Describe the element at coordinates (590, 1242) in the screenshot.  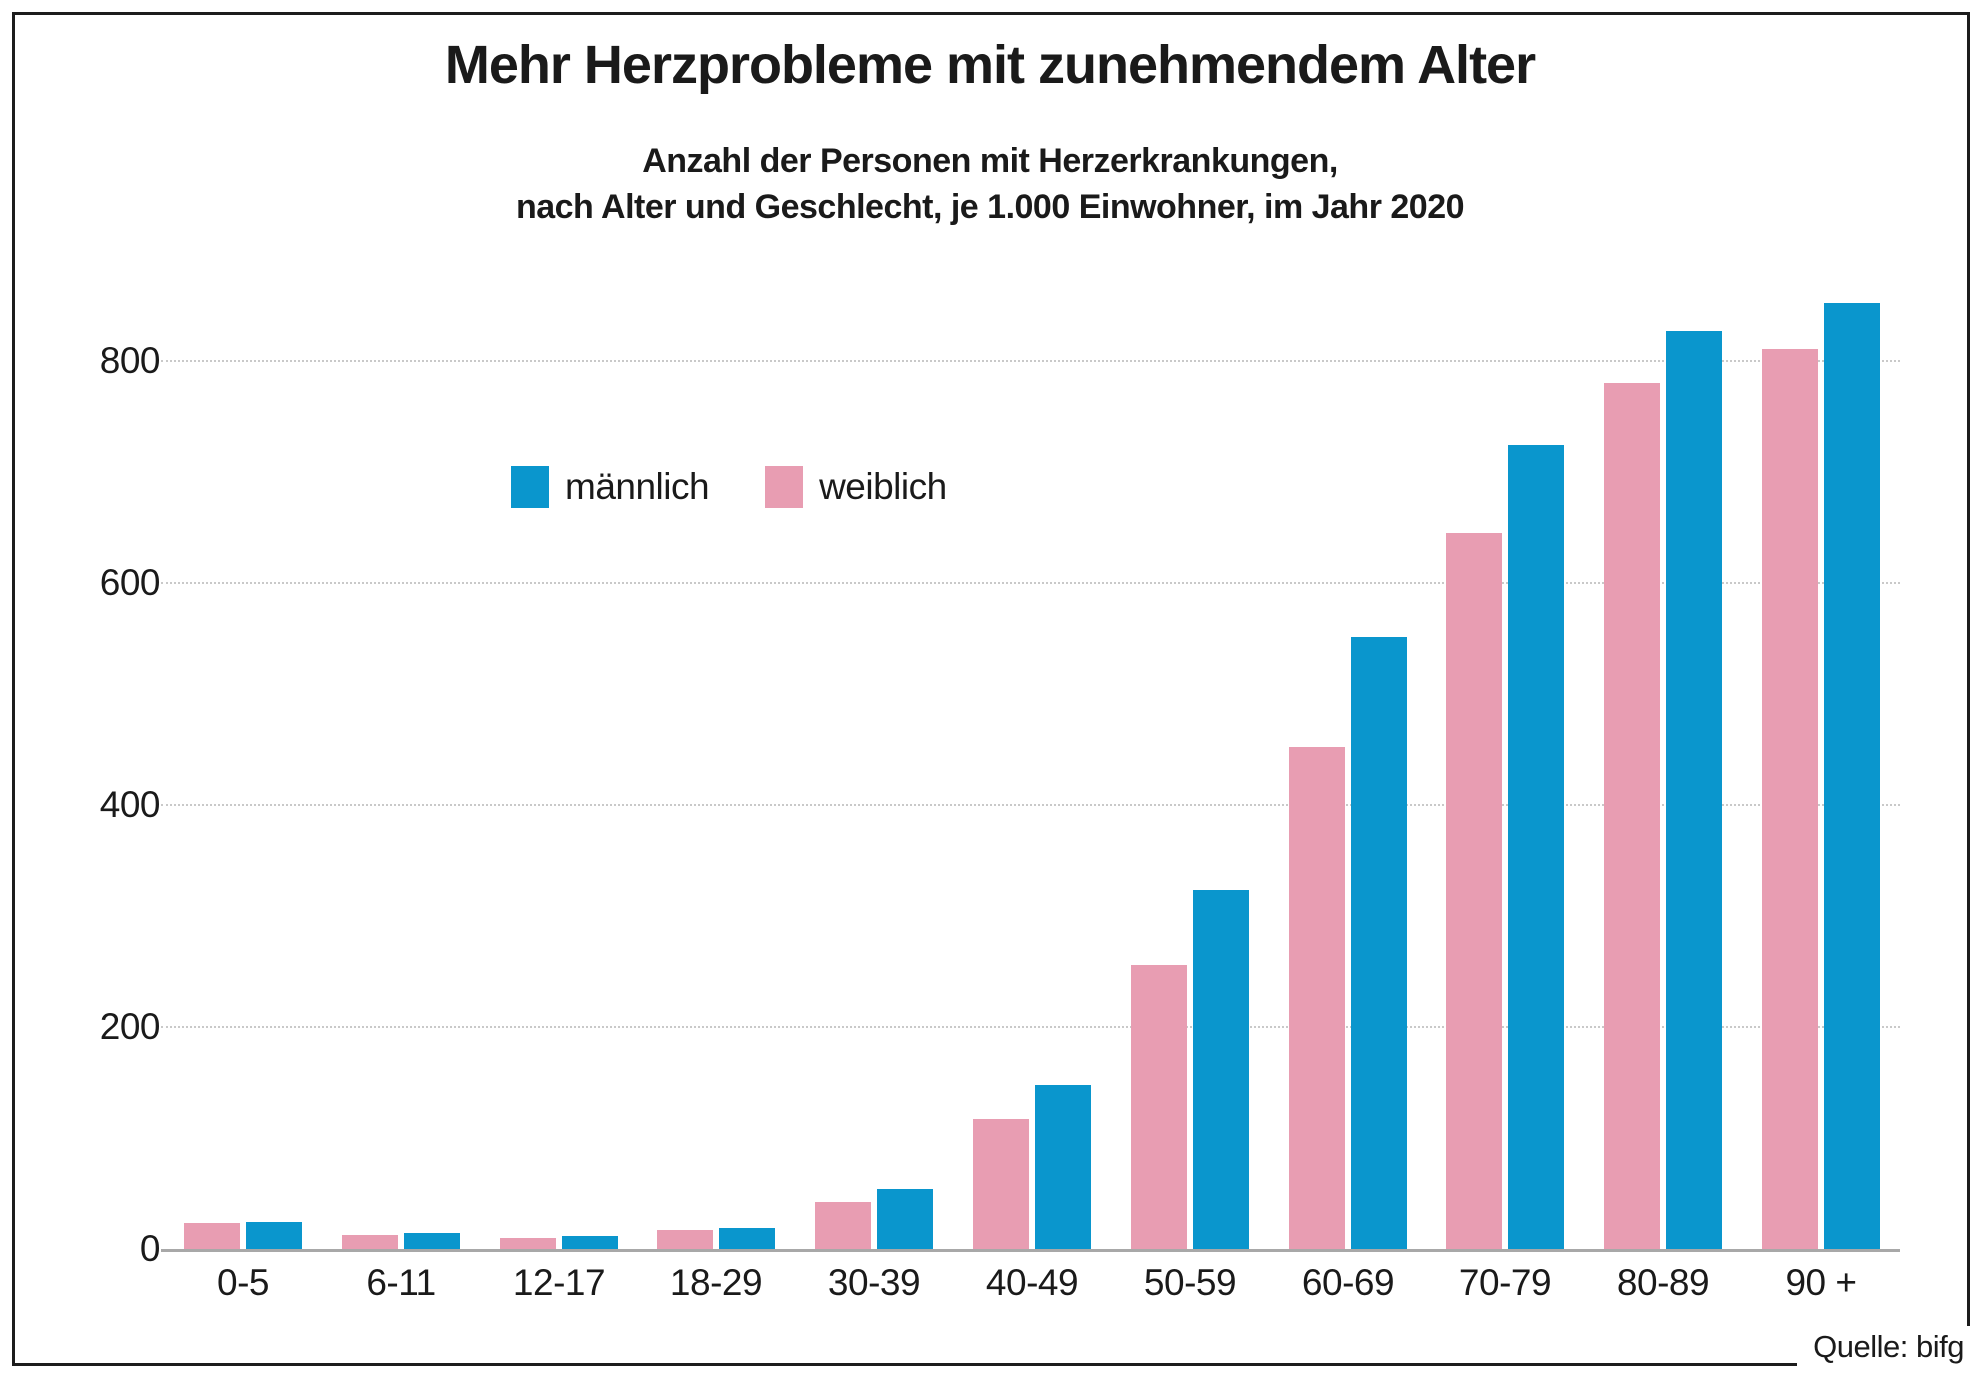
I see `bar-männlich-12-17` at that location.